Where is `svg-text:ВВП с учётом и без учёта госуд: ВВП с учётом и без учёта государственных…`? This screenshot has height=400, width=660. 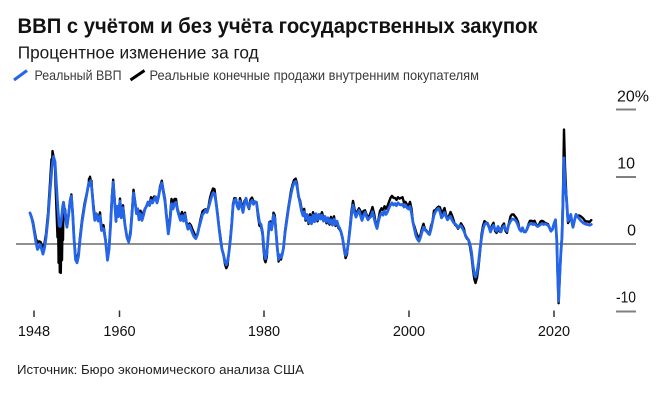 svg-text:ВВП с учётом и без учёта госуд: ВВП с учётом и без учёта государственных… is located at coordinates (278, 26).